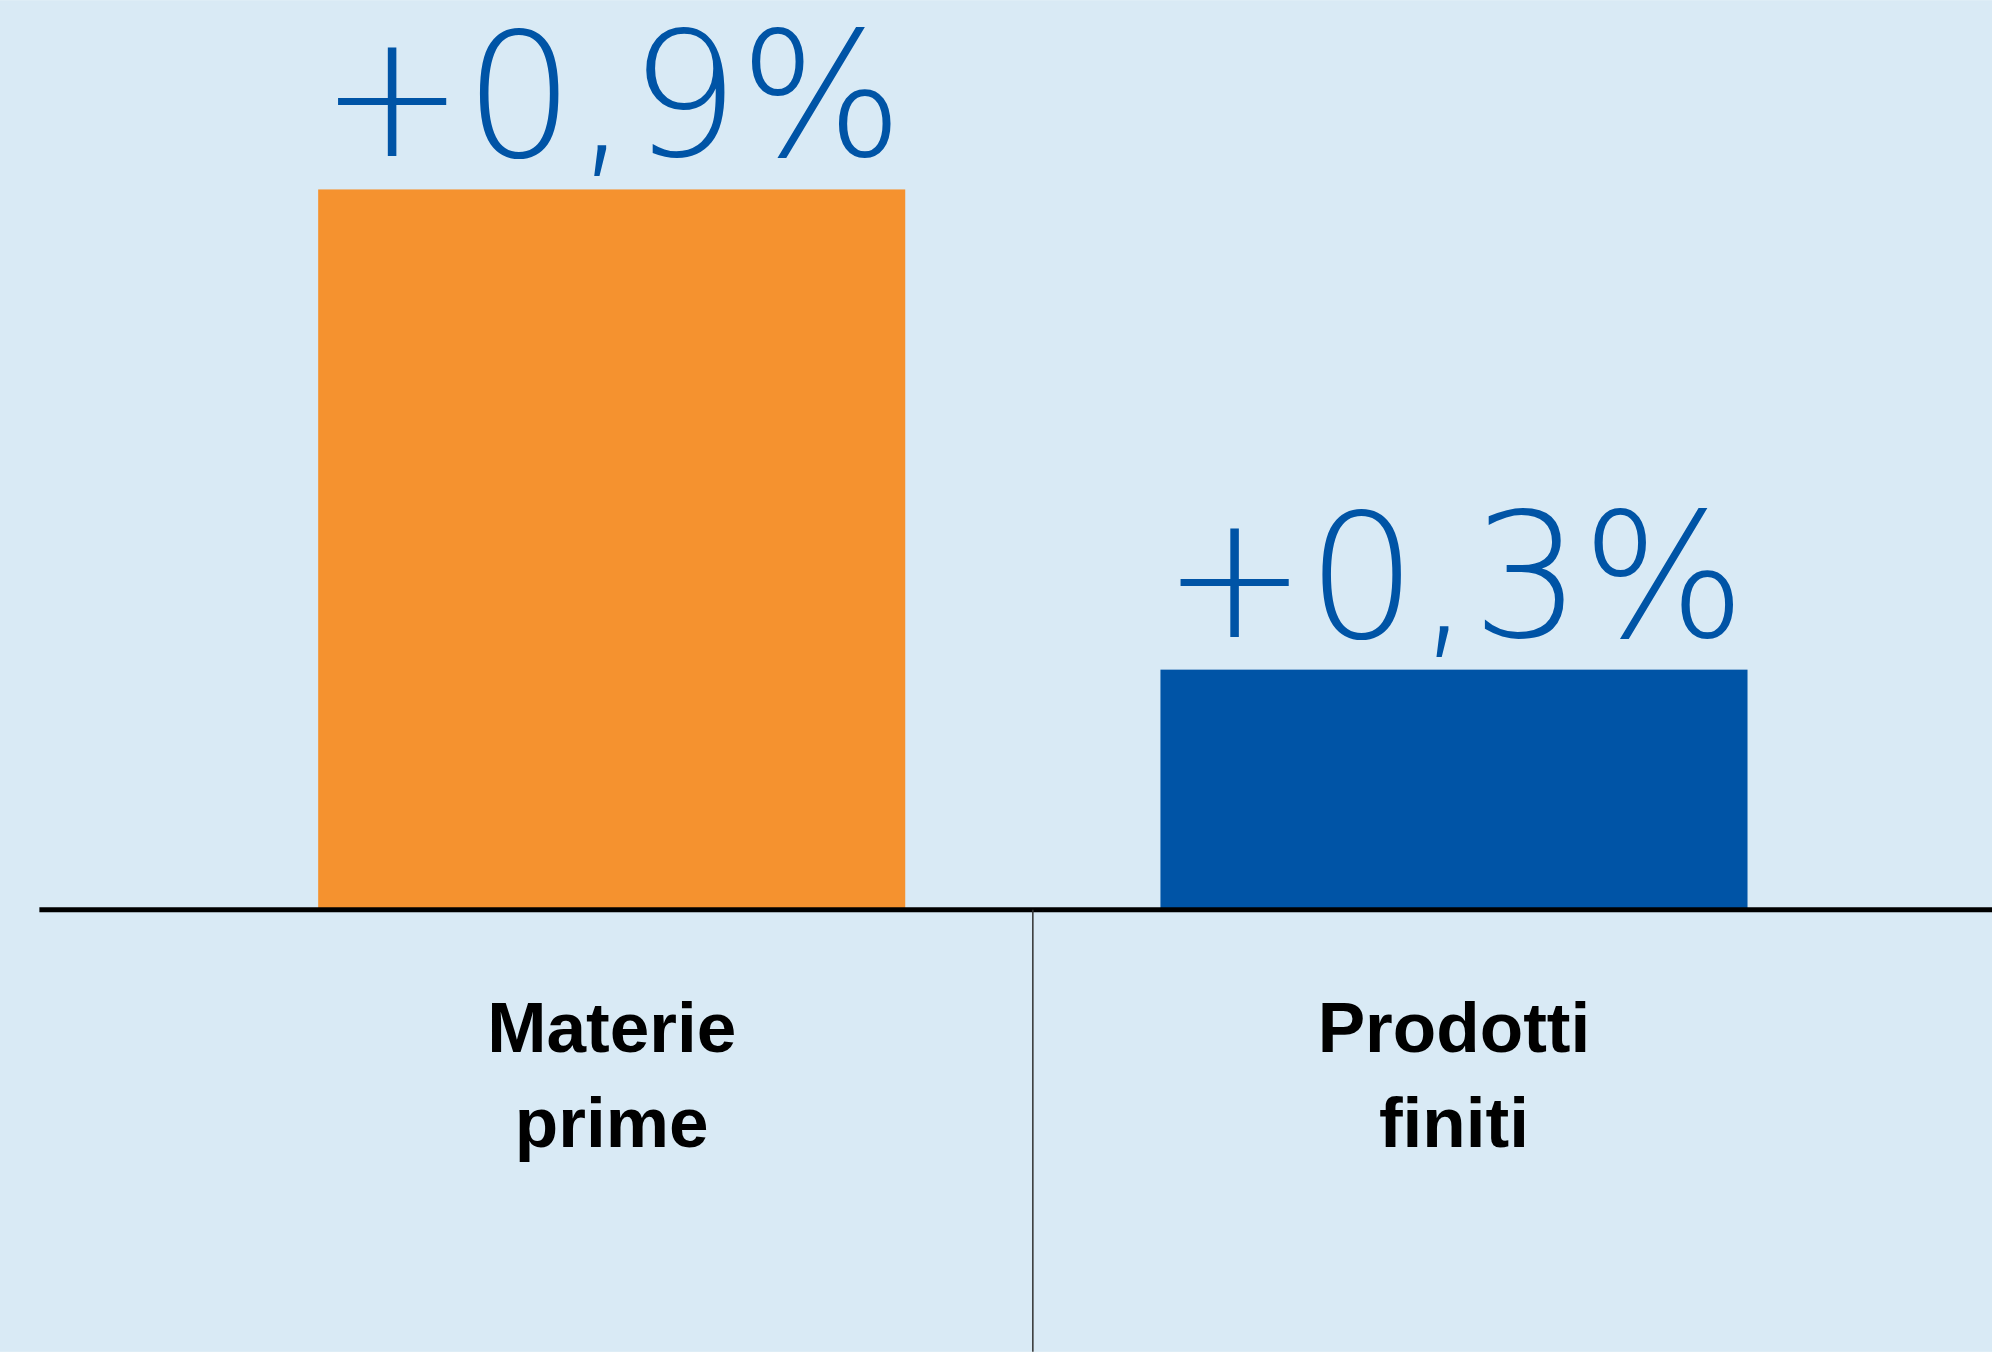  What do you see at coordinates (611, 99) in the screenshot?
I see `data-label: +0,9%` at bounding box center [611, 99].